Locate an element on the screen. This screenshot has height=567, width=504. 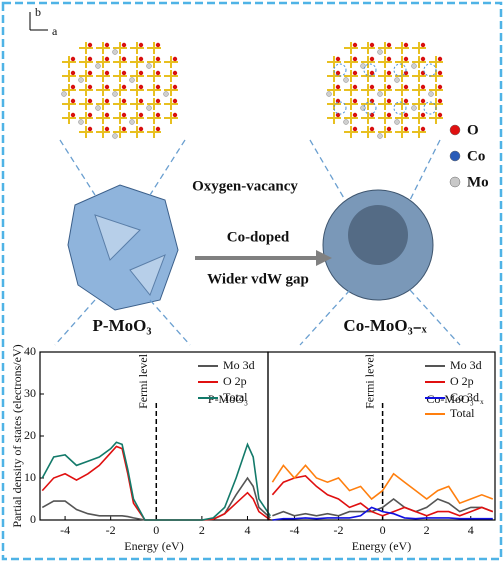
x-tick-label: 2 is located at coordinates (427, 530).